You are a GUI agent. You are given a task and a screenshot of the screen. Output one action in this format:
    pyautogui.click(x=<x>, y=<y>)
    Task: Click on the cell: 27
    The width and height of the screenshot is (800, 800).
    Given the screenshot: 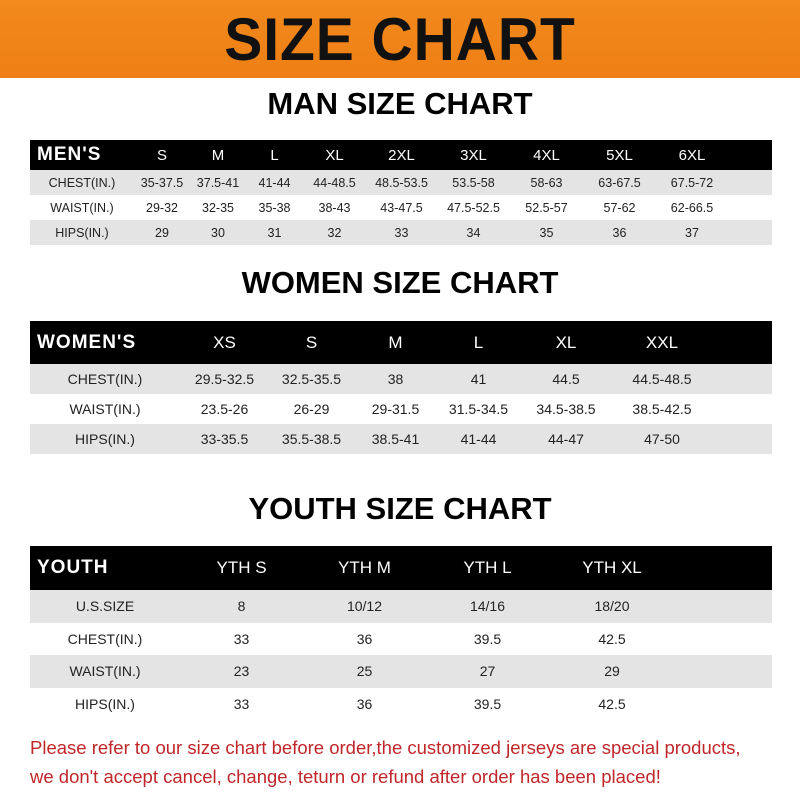 What is the action you would take?
    pyautogui.click(x=487, y=671)
    